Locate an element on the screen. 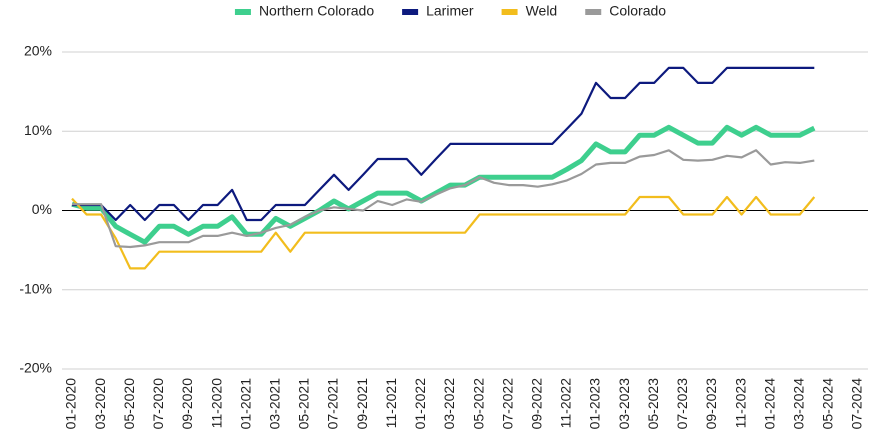  y-tick-label: 20% is located at coordinates (38, 51).